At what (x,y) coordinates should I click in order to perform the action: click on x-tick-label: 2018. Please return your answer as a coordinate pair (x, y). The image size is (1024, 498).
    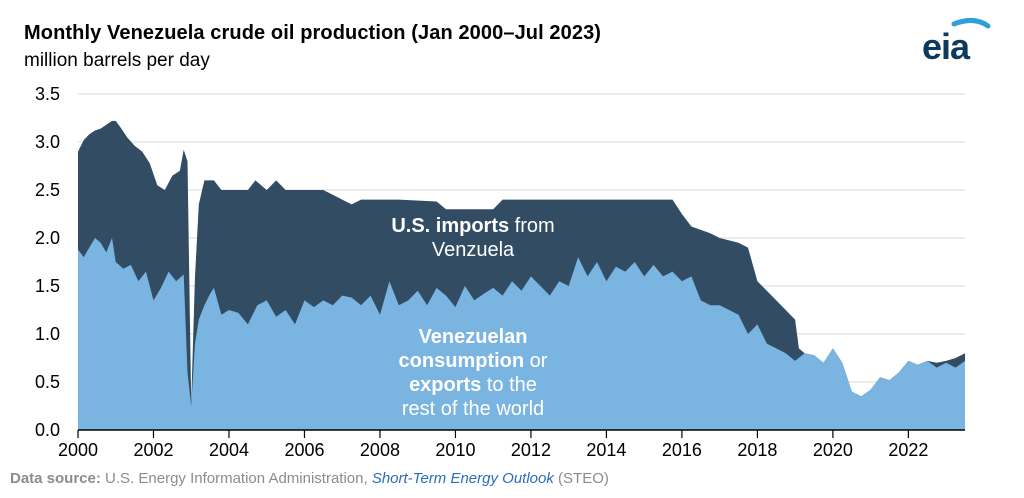
    Looking at the image, I should click on (757, 450).